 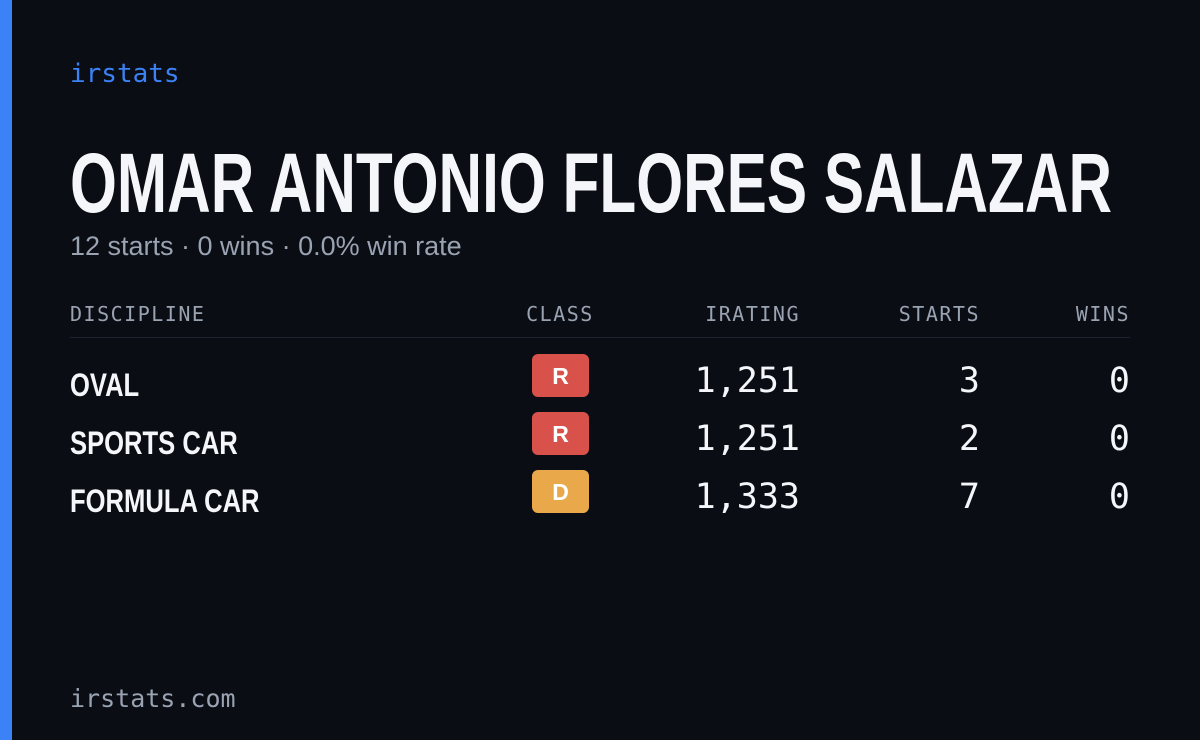 What do you see at coordinates (154, 443) in the screenshot?
I see `discipline: SPORTS CAR` at bounding box center [154, 443].